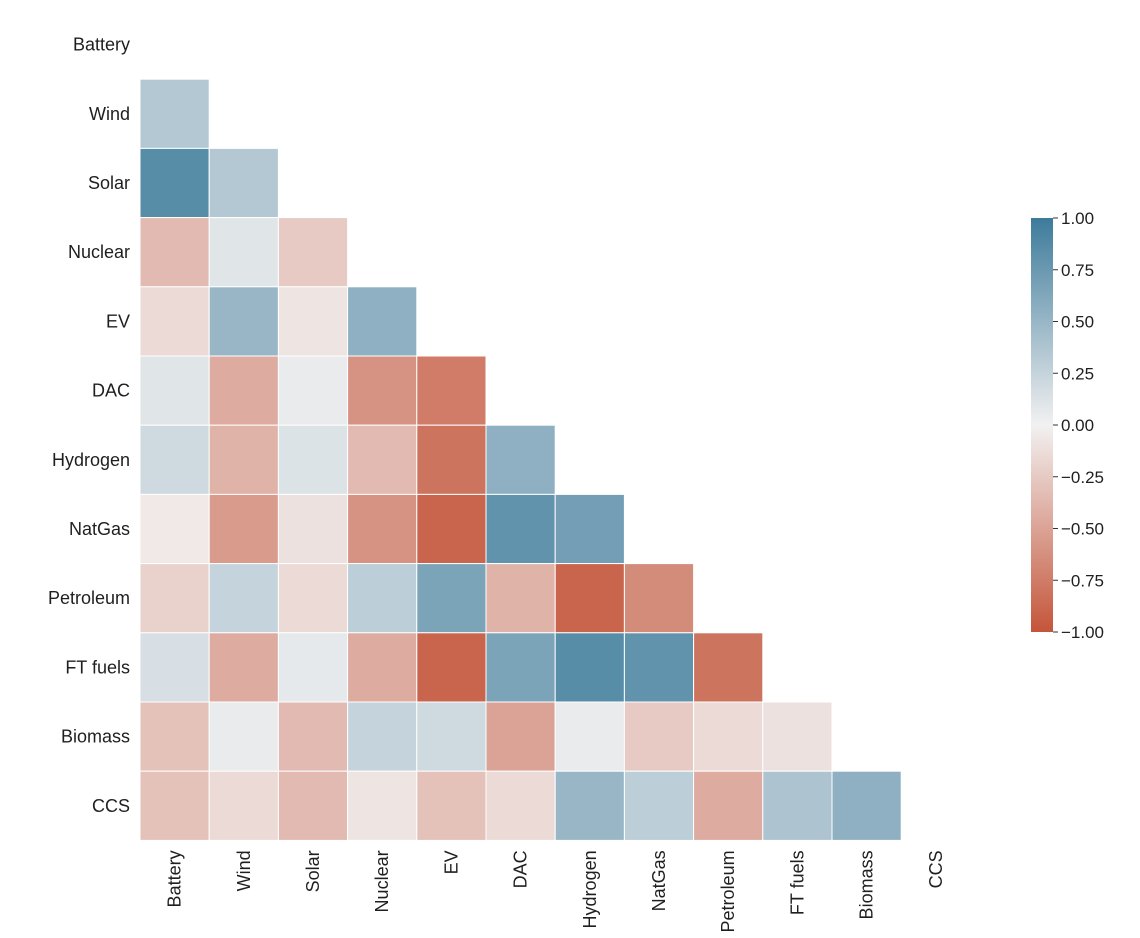 Image resolution: width=1140 pixels, height=938 pixels. Describe the element at coordinates (382, 667) in the screenshot. I see `heatmap-cell-ft-fuels-nuclear` at that location.